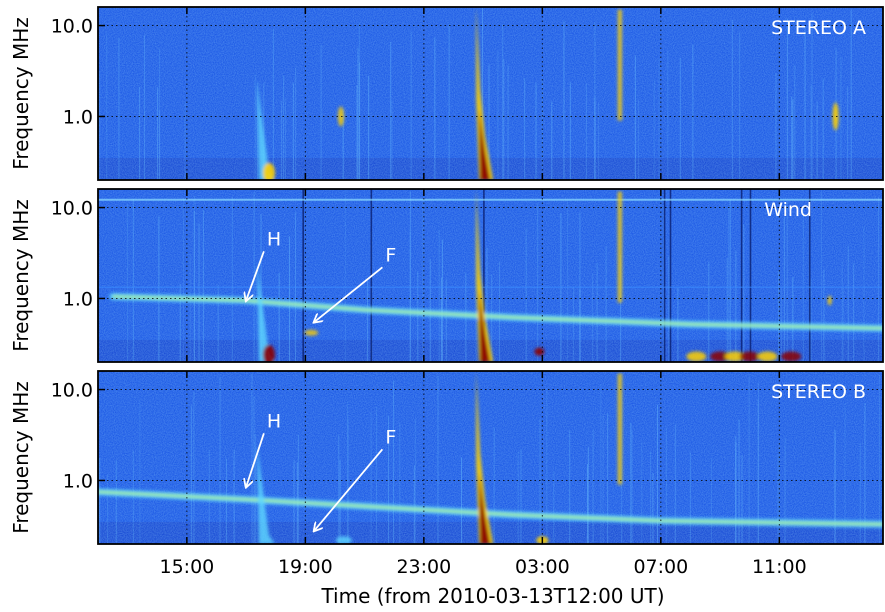 Image resolution: width=885 pixels, height=612 pixels. Describe the element at coordinates (186, 567) in the screenshot. I see `x-tick-label: 15:00` at that location.